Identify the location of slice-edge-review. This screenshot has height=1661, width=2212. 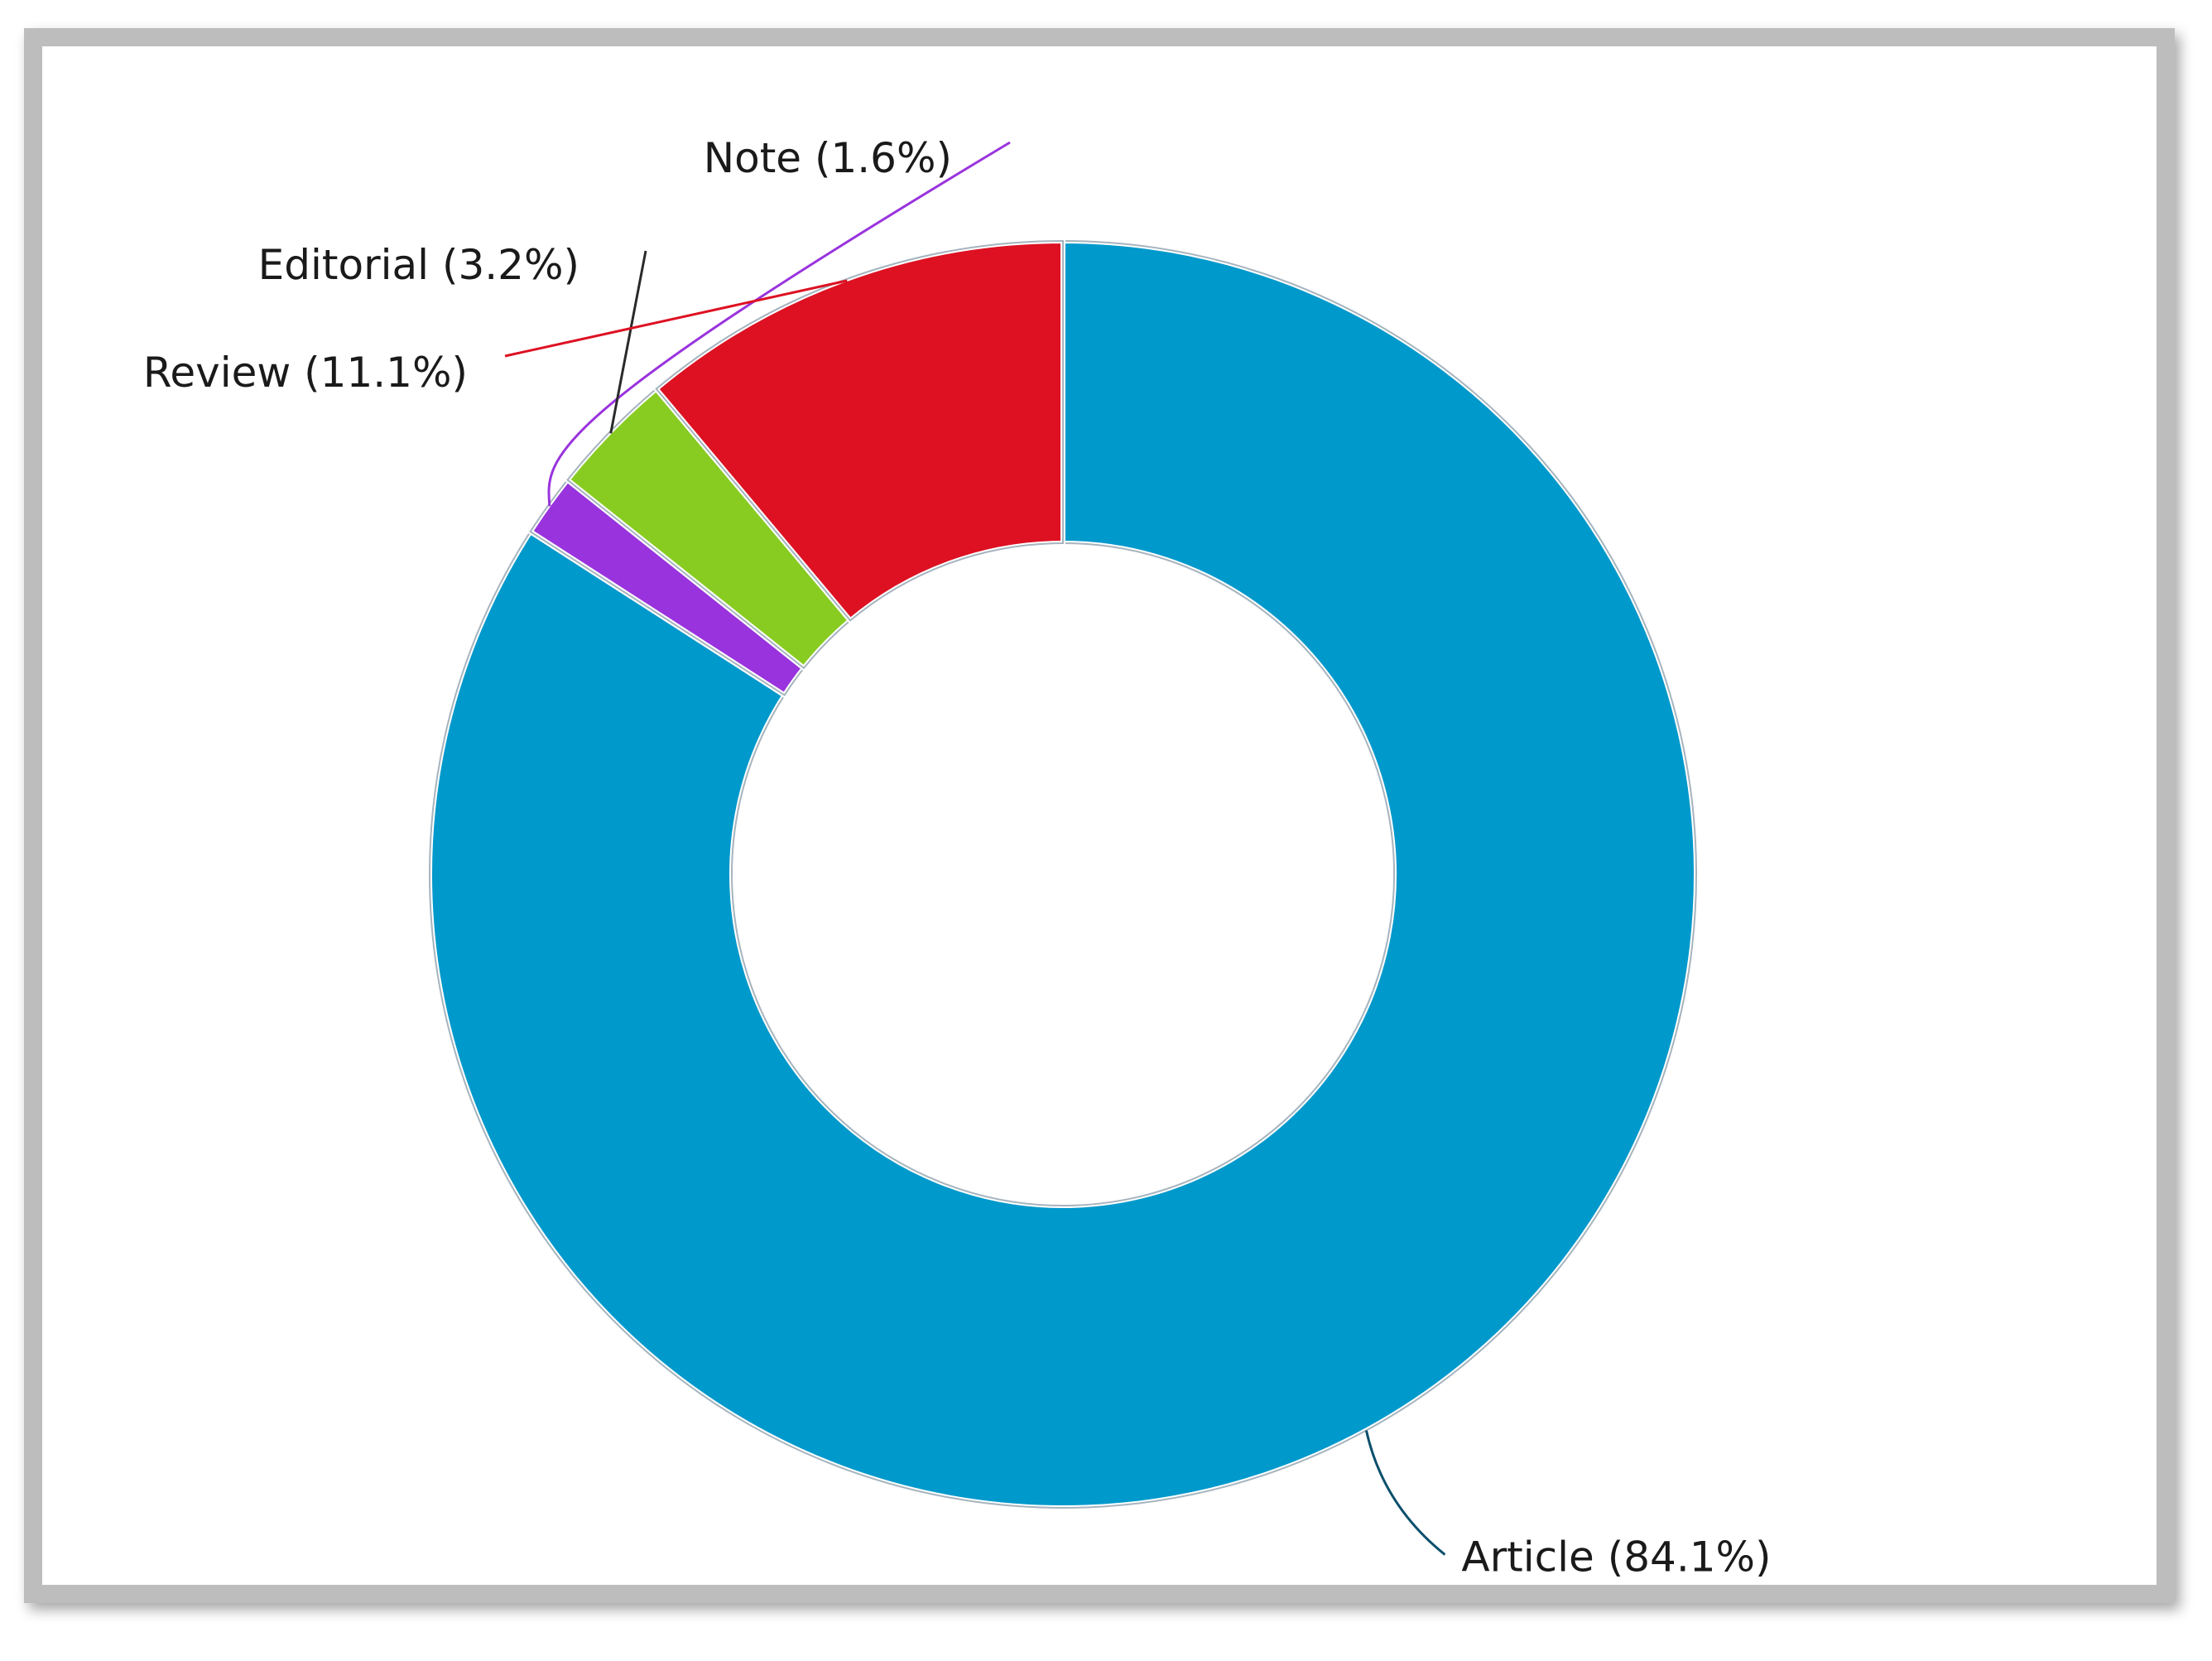
(859, 430).